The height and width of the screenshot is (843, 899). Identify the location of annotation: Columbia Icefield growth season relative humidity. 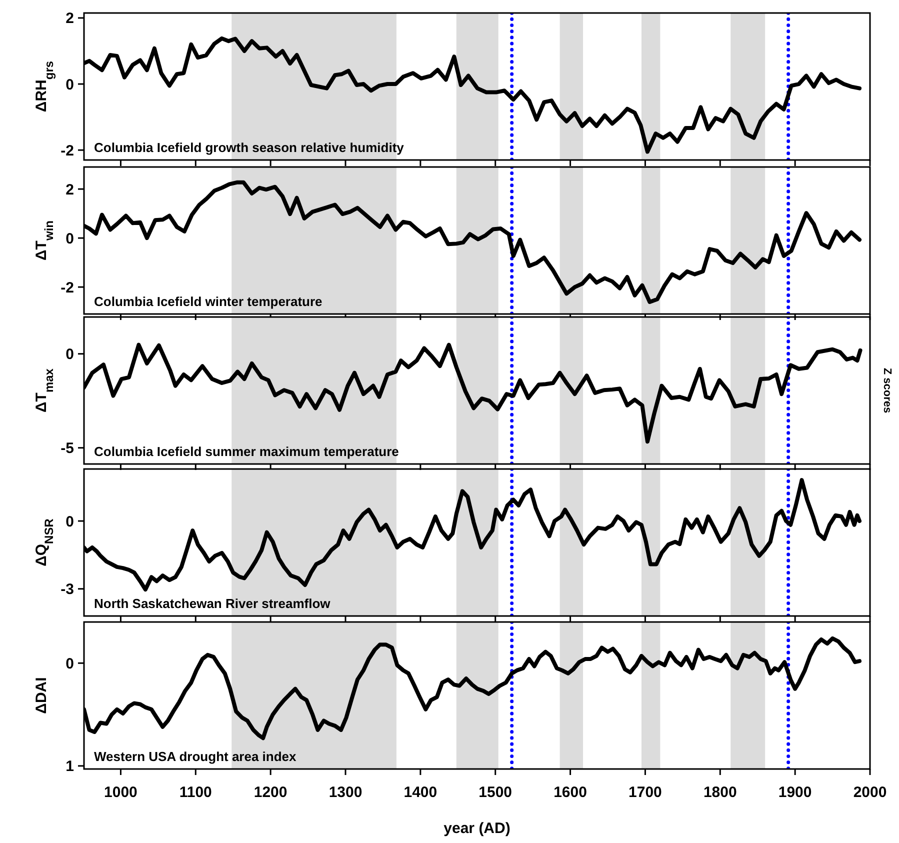
(249, 147).